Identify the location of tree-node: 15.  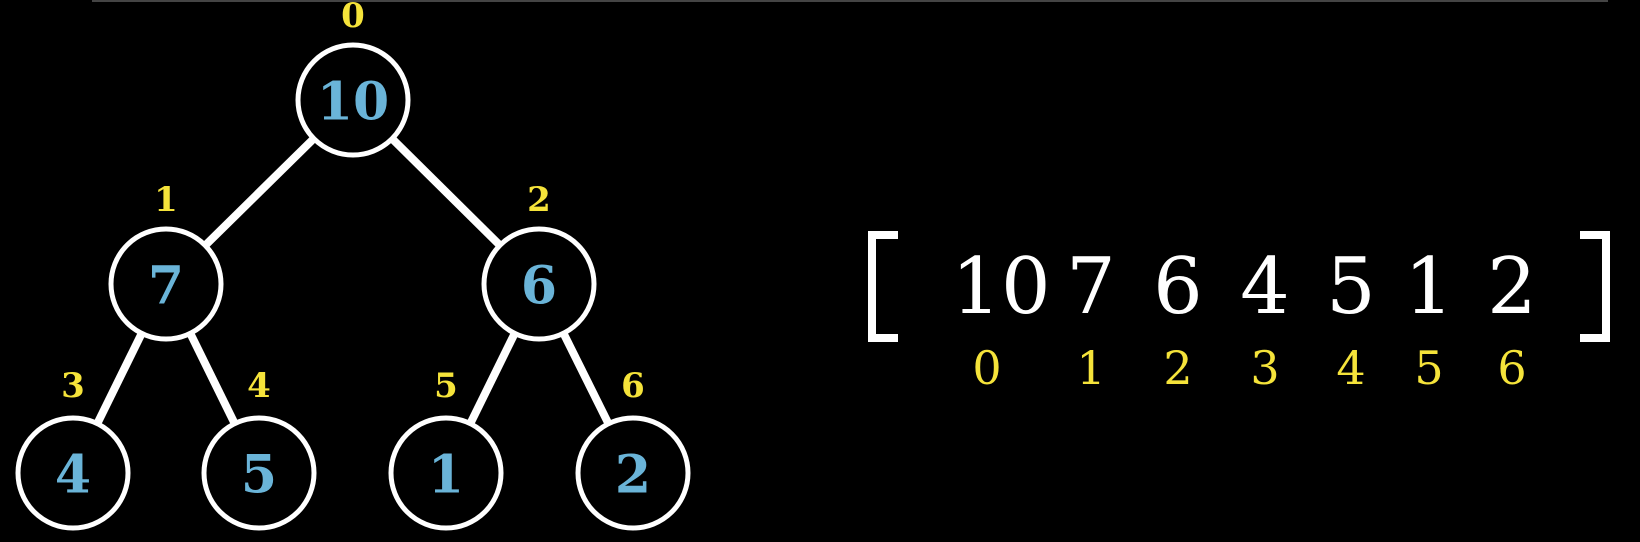
(446, 448).